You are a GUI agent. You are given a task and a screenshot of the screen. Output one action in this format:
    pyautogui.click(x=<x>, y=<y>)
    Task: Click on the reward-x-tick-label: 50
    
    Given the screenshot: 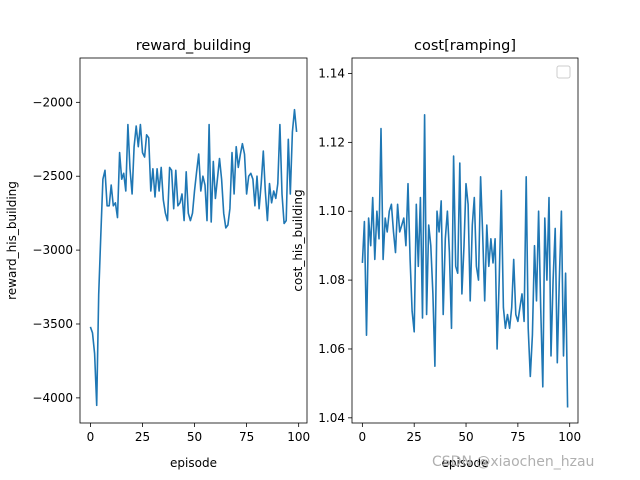 What is the action you would take?
    pyautogui.click(x=194, y=437)
    